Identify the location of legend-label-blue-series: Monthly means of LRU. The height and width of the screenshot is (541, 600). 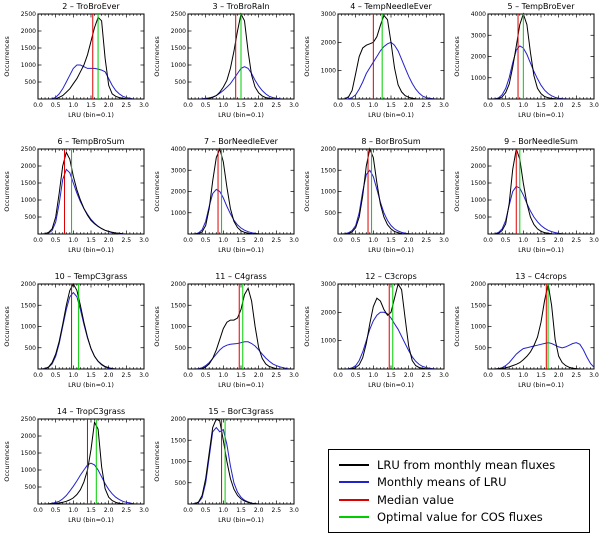
(442, 482).